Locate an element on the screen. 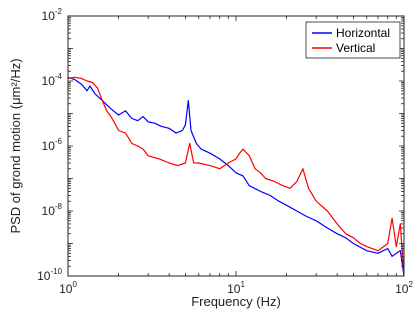 Image resolution: width=416 pixels, height=325 pixels. y-tick-label: 10⁻⁶ is located at coordinates (52, 145).